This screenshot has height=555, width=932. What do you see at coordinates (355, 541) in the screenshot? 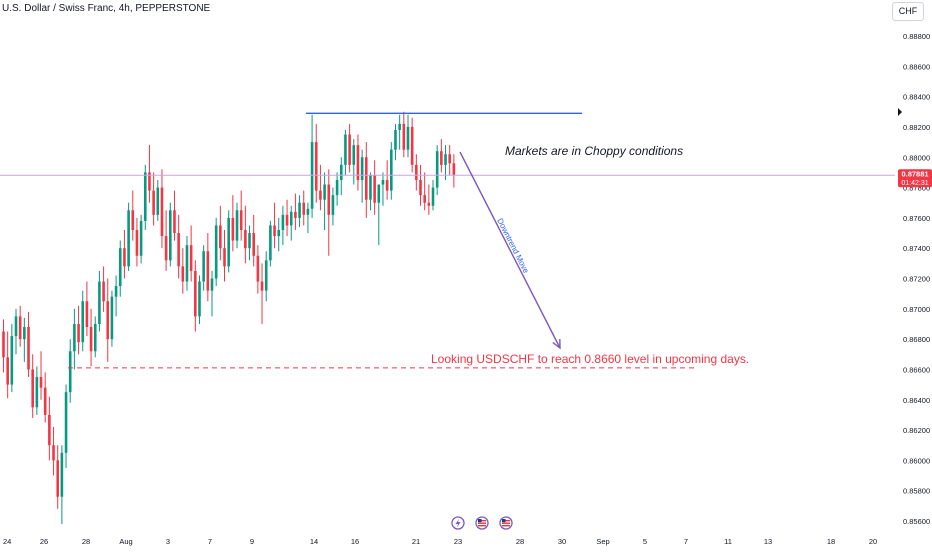
I see `x-tick-label: 16` at bounding box center [355, 541].